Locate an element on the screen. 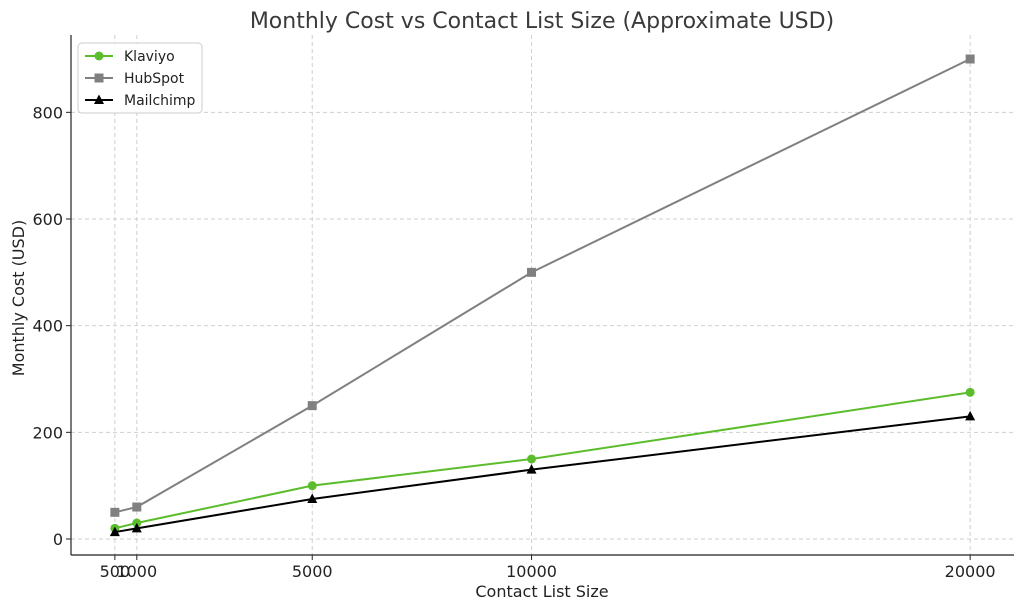 The height and width of the screenshot is (610, 1024). y-tick-label: 400 is located at coordinates (47, 326).